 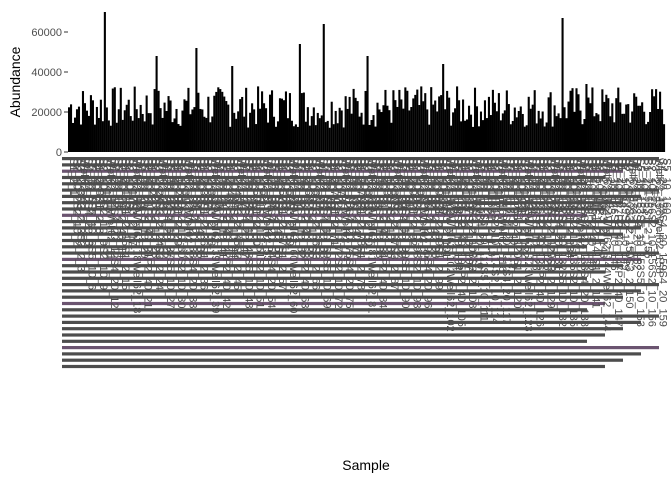 What do you see at coordinates (304, 233) in the screenshot?
I see `sample-label: P2_40_63P2_40_63P2_40_63` at bounding box center [304, 233].